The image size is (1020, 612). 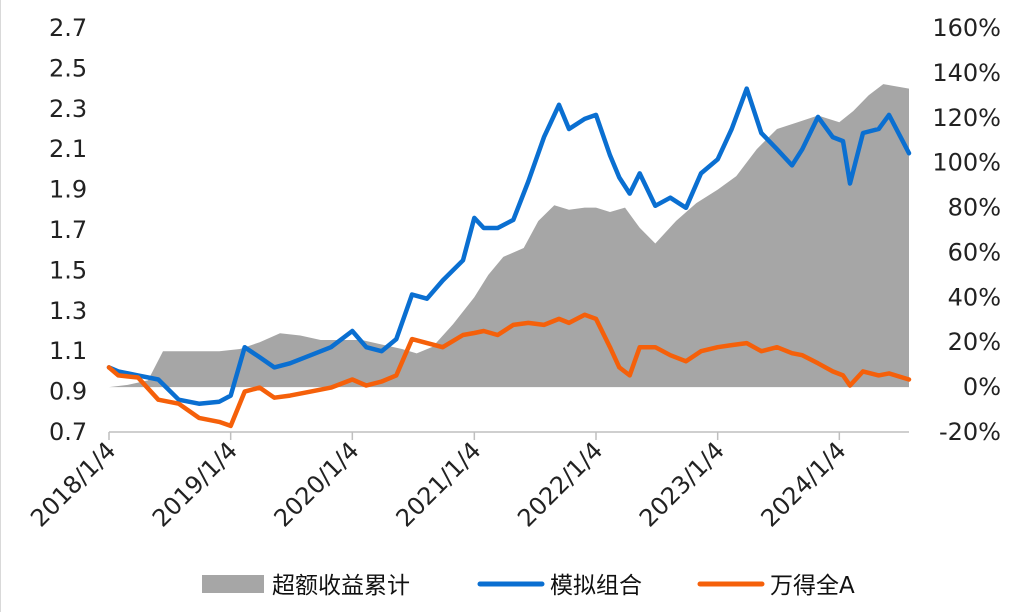 I want to click on y-left-tick-label-5: 1.5, so click(x=68, y=270).